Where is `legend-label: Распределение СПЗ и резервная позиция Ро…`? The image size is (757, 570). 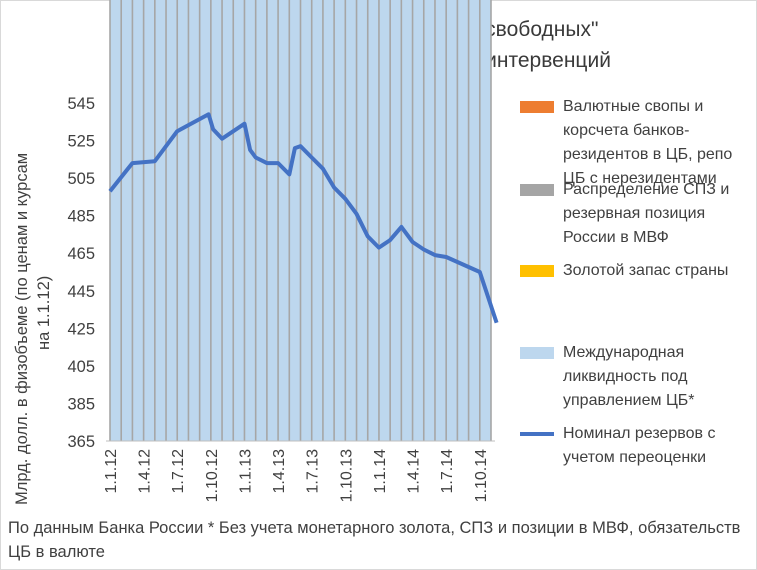 legend-label: Распределение СПЗ и резервная позиция Ро… is located at coordinates (646, 213).